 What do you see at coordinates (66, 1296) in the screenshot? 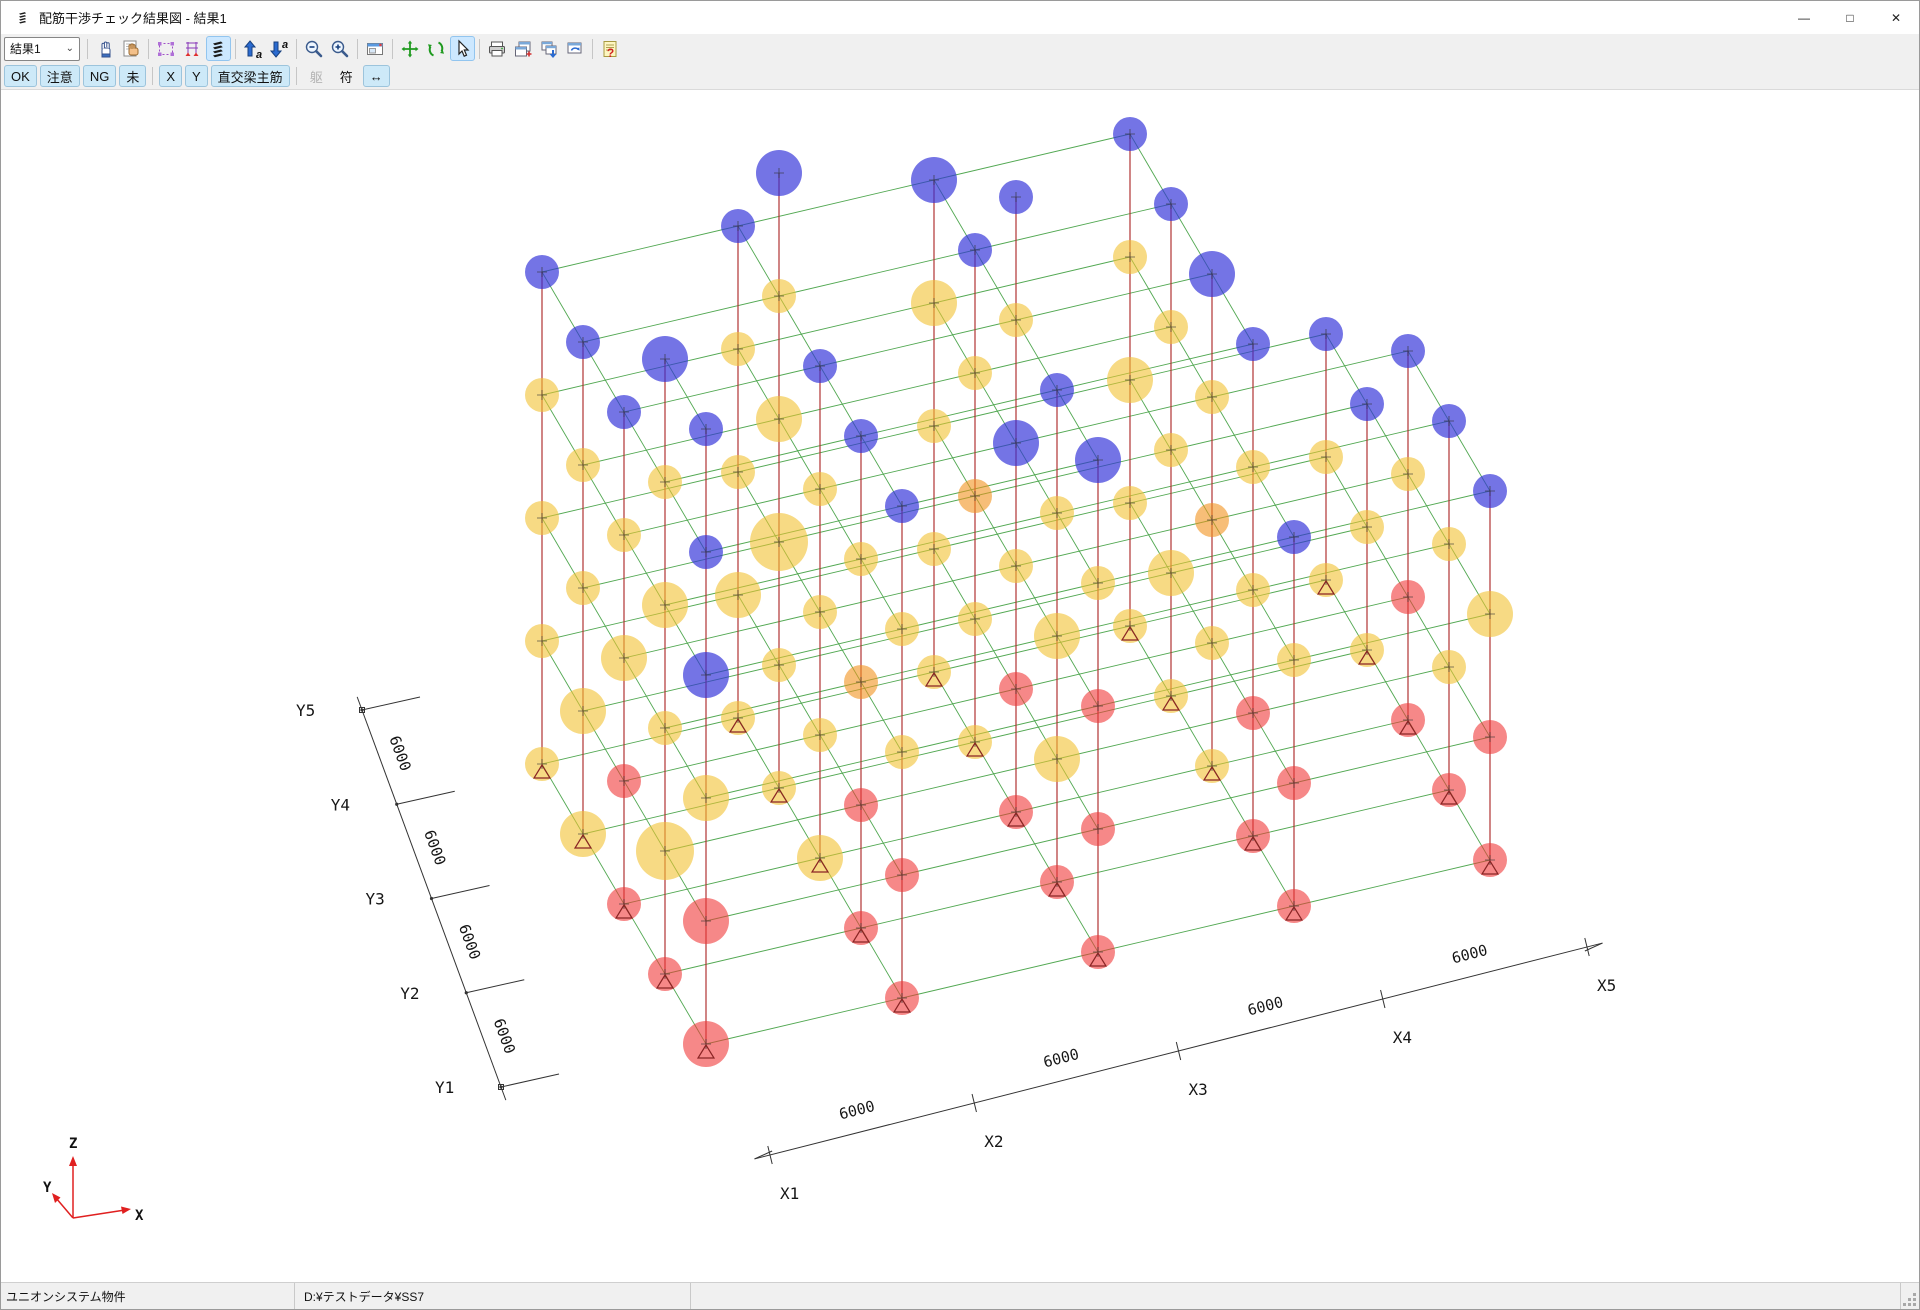
I see `status-project: ユニオンシステム物件` at bounding box center [66, 1296].